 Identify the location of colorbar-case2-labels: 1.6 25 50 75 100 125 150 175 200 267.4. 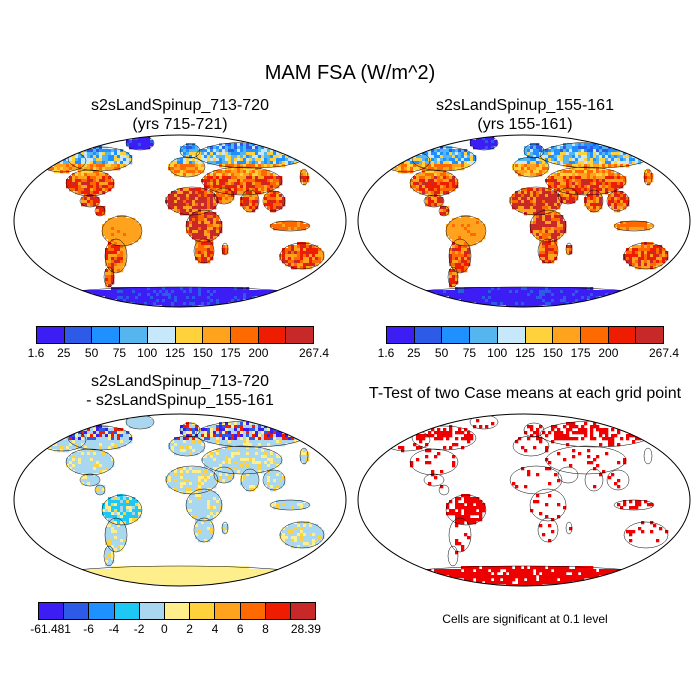
(528, 354).